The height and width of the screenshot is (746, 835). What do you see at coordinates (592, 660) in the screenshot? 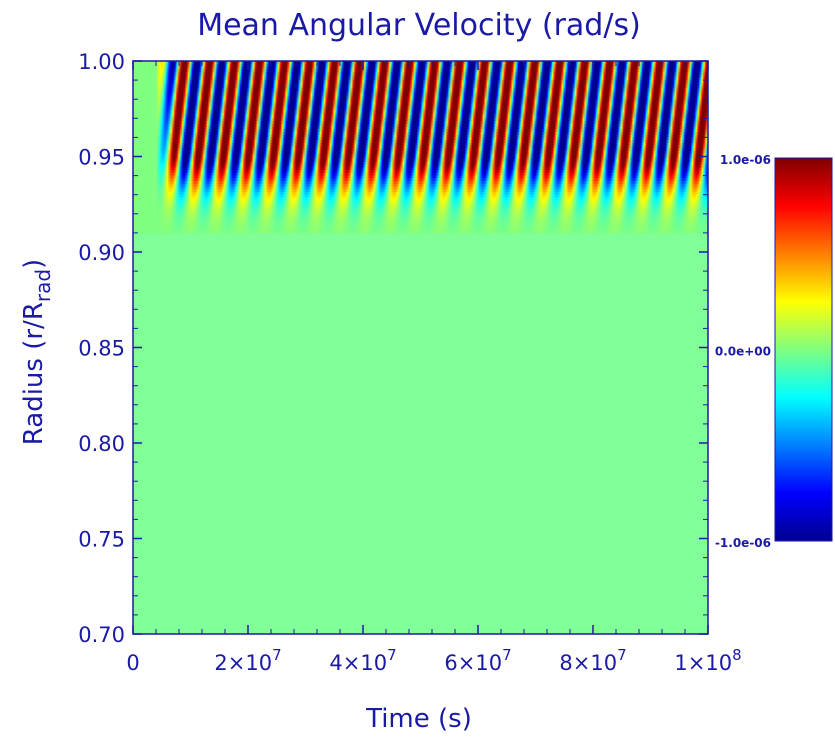
I see `x-tick-label: 8×10⁷` at bounding box center [592, 660].